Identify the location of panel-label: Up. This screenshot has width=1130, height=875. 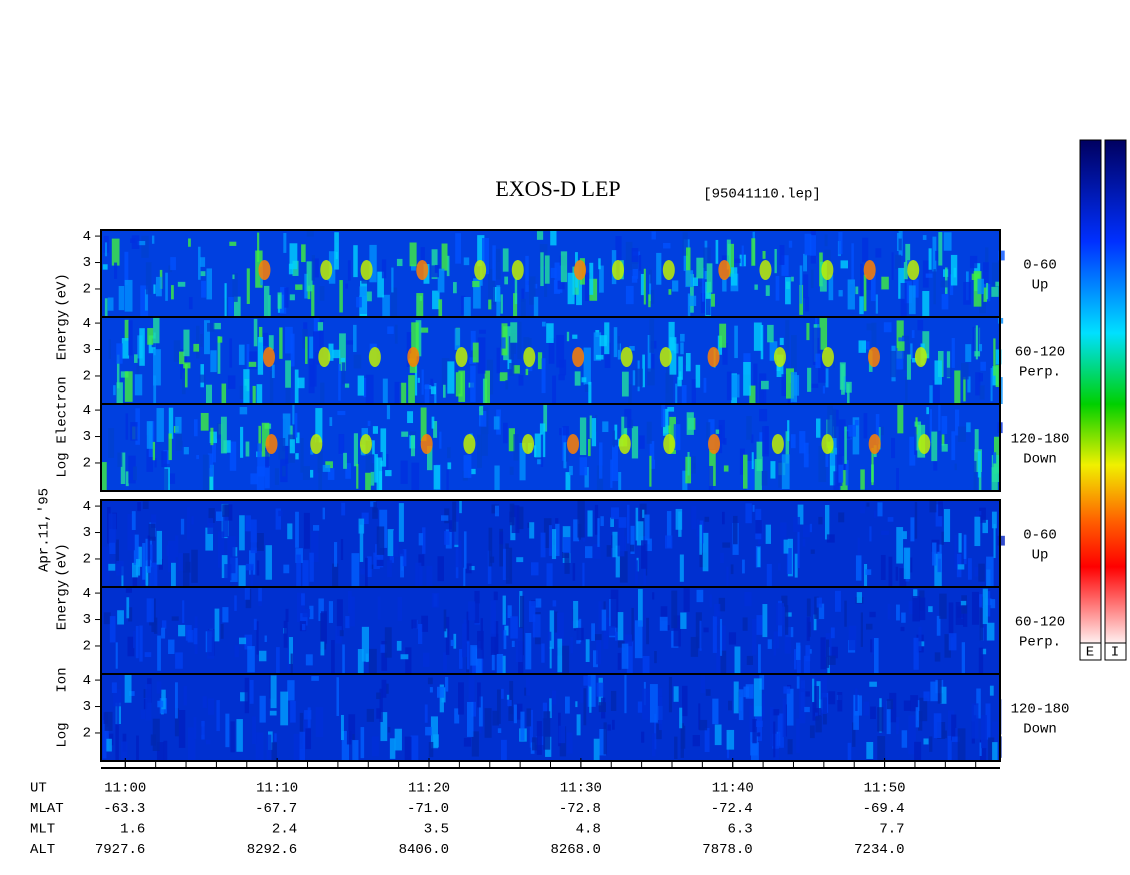
(1040, 556).